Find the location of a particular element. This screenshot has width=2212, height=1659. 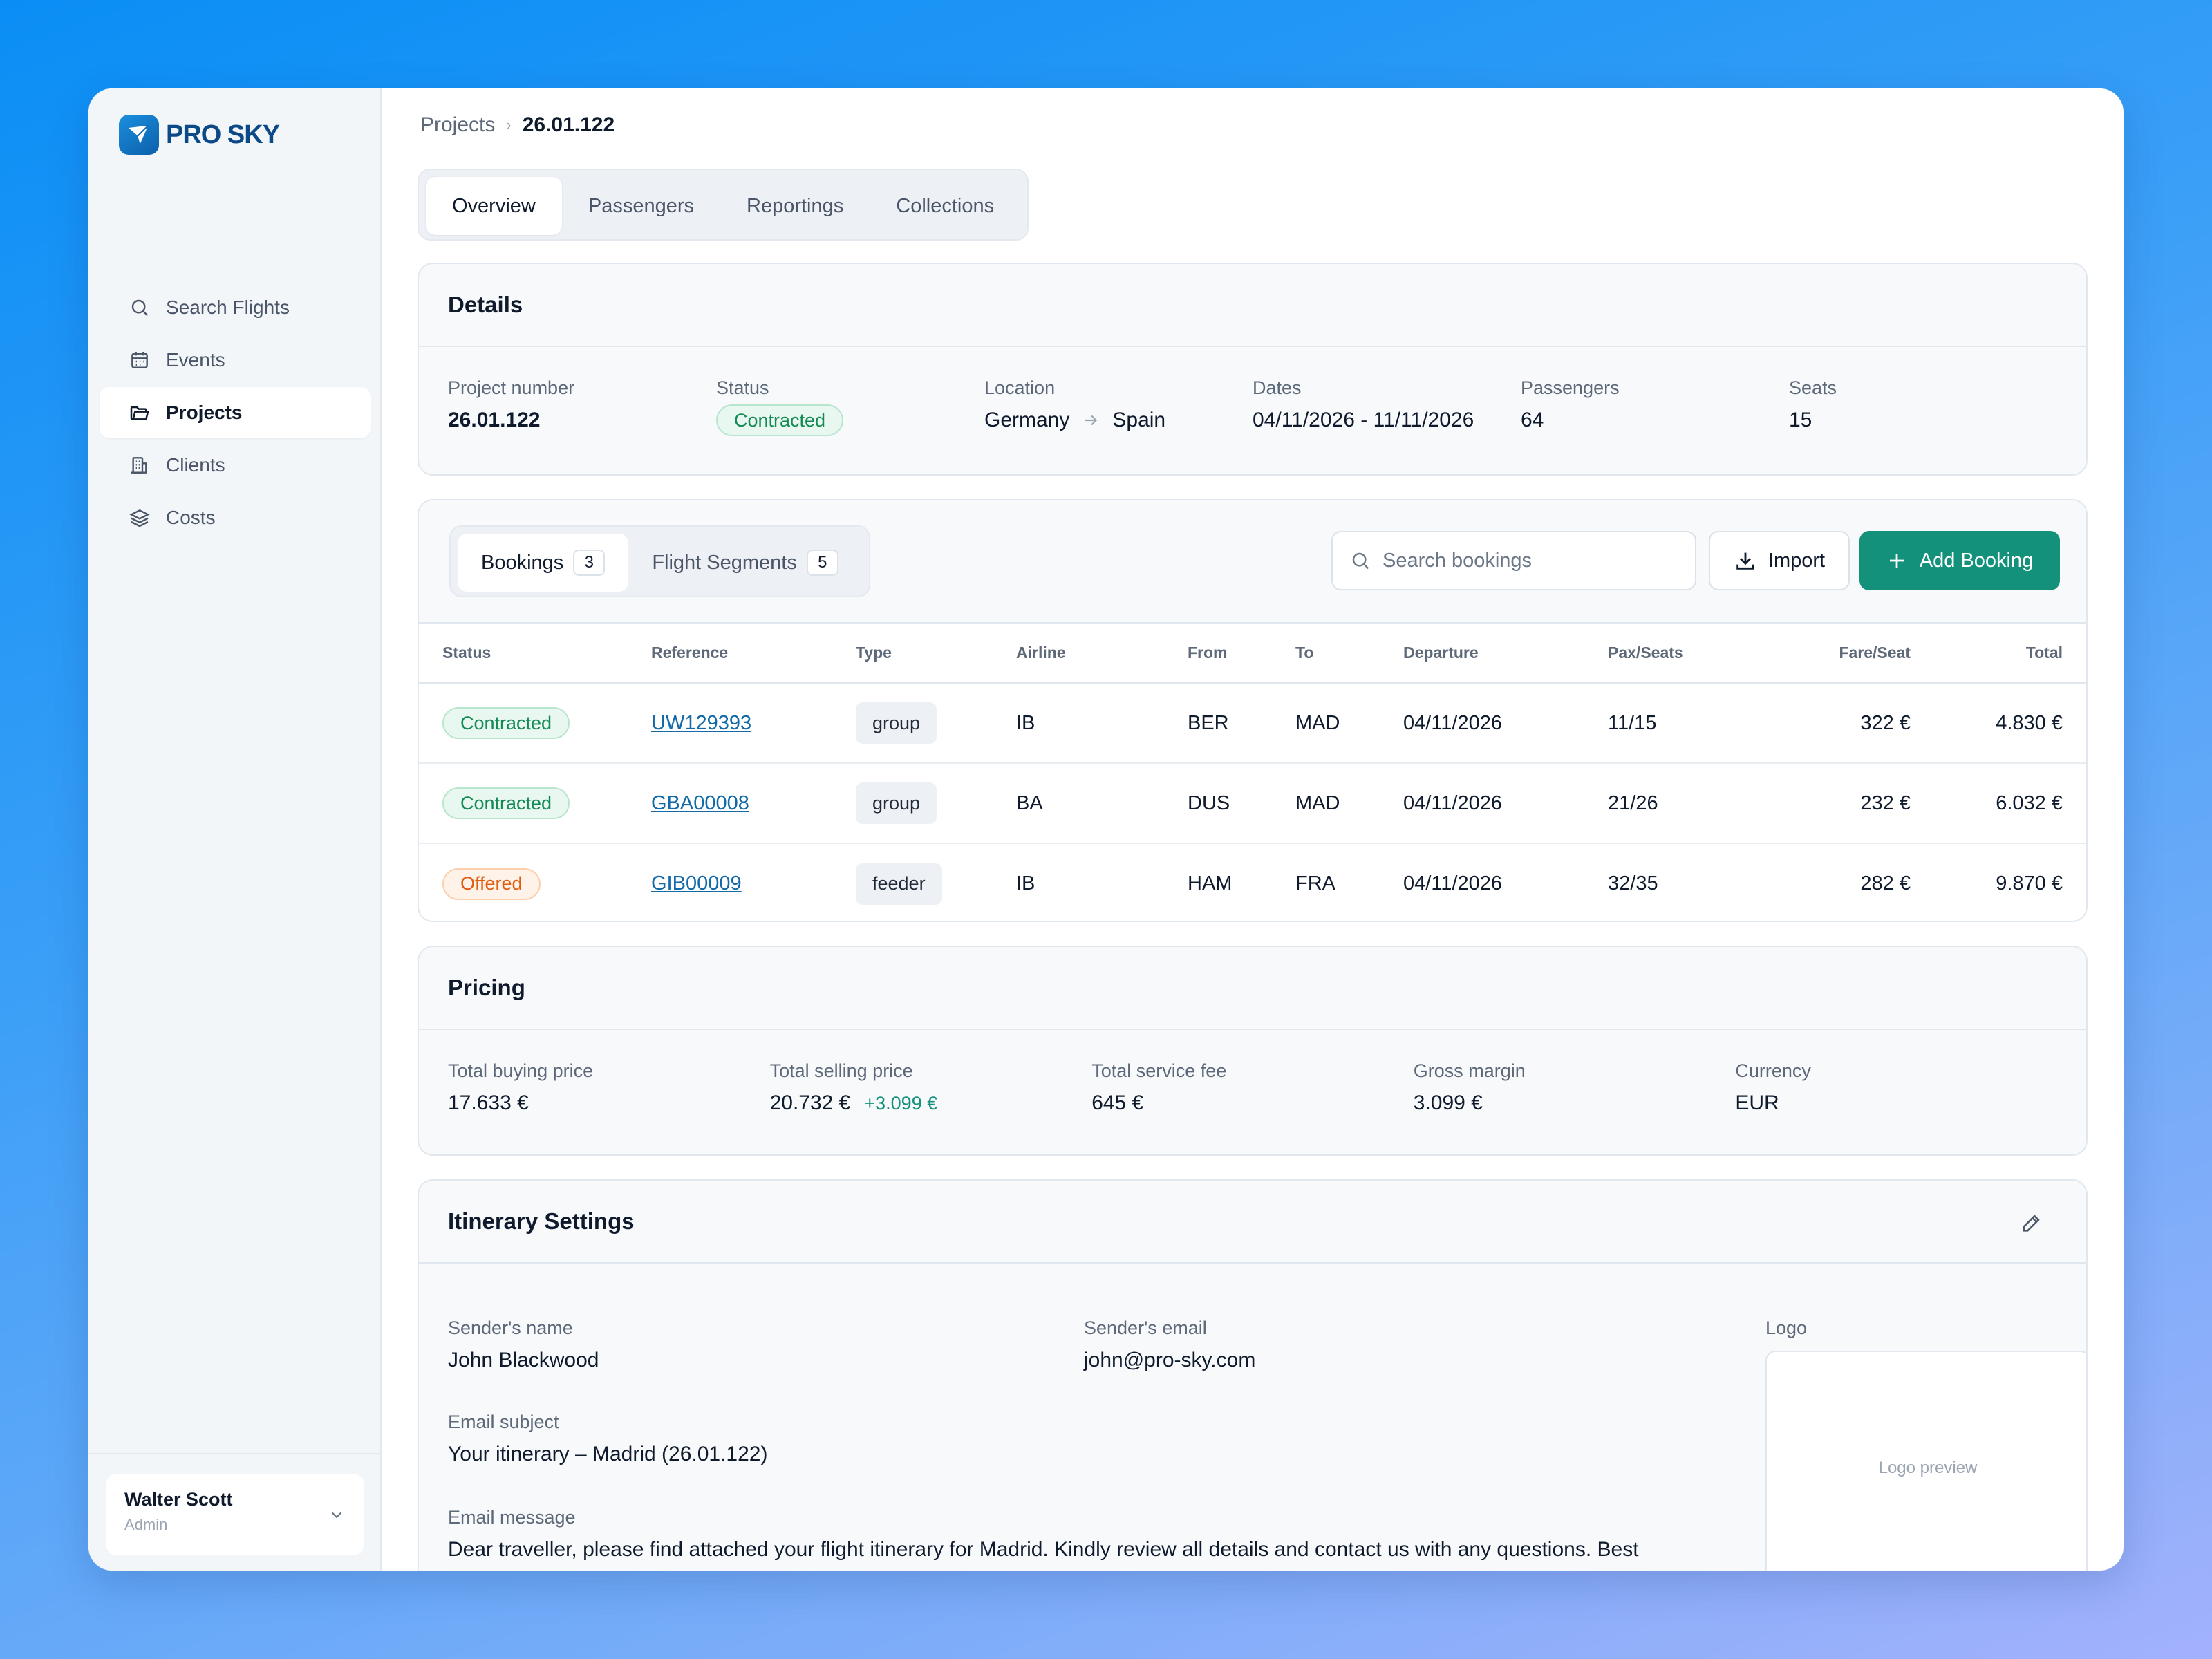

field-logo-label: Logo is located at coordinates (1786, 1328).